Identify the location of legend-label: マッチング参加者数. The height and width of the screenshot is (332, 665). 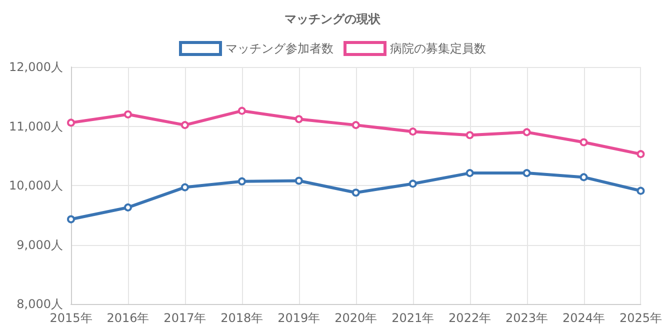
(280, 49).